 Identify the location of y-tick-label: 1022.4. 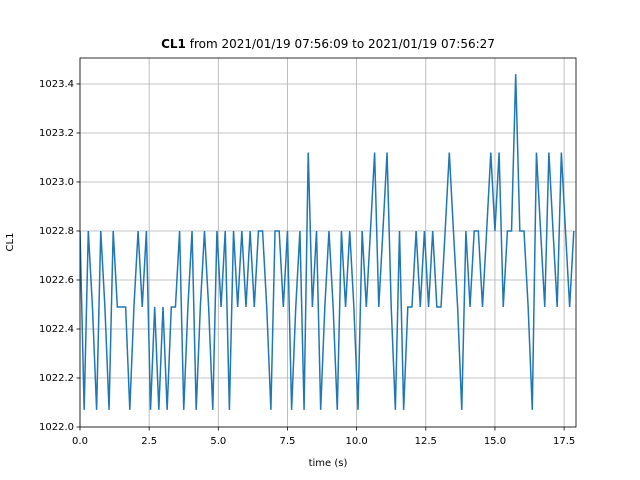
(56, 329).